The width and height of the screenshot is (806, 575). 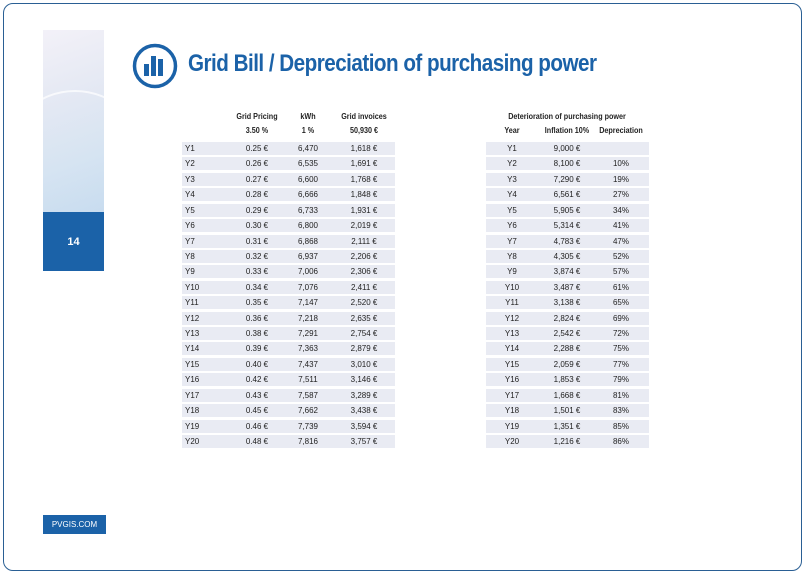 I want to click on table-row: Y15 2,059 € 77%, so click(x=567, y=364).